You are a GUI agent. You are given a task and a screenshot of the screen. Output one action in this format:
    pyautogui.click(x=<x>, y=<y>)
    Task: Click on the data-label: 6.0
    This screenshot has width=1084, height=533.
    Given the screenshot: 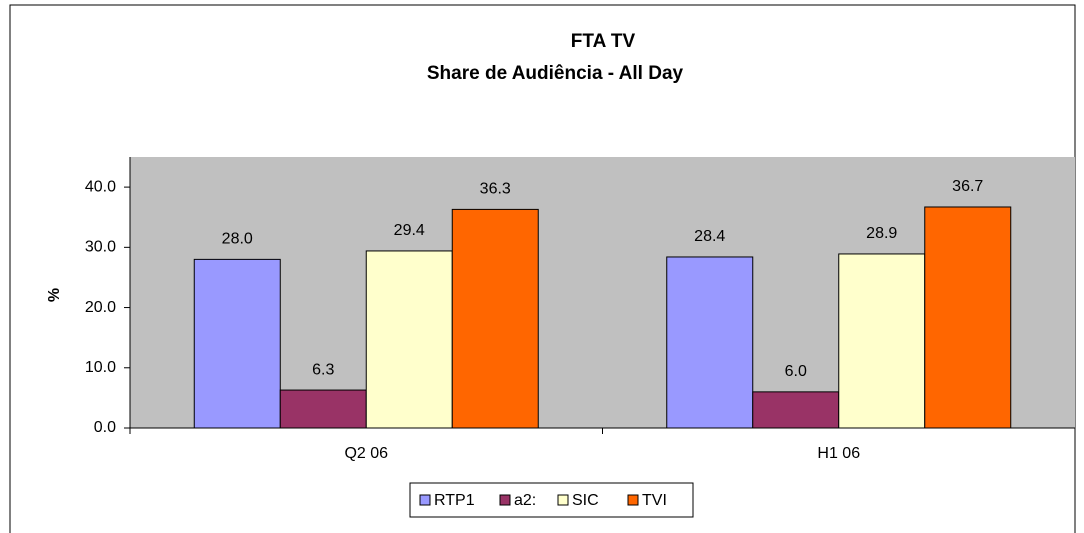 What is the action you would take?
    pyautogui.click(x=796, y=371)
    